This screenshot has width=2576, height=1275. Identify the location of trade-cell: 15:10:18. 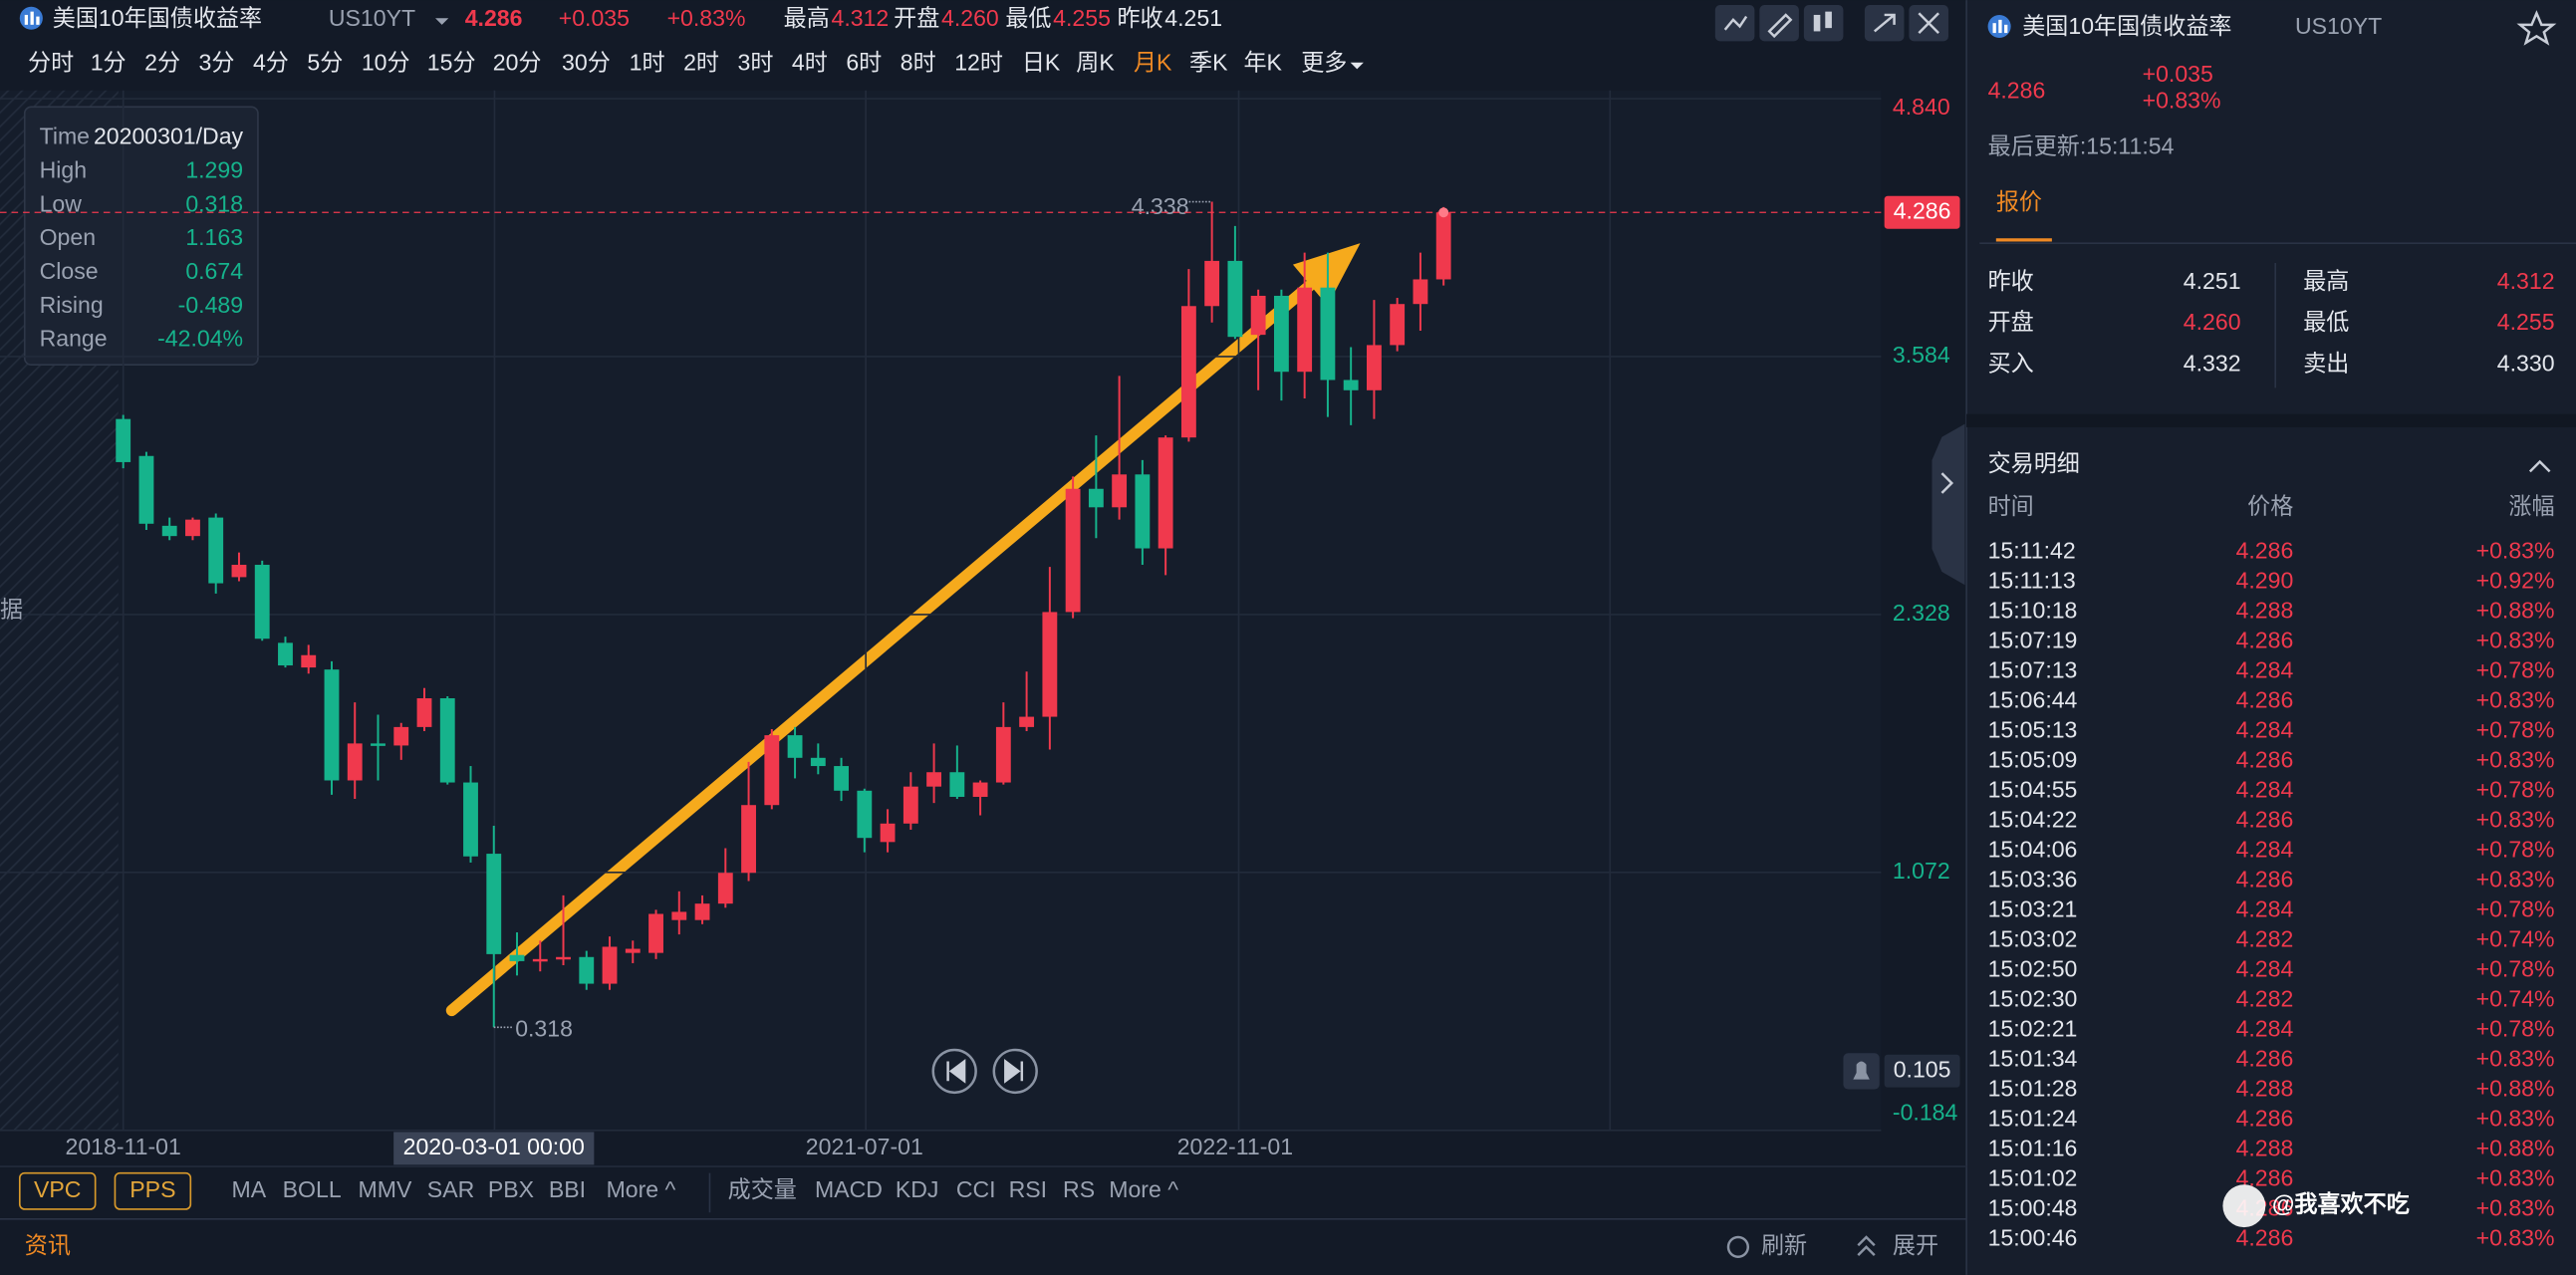
(2033, 610).